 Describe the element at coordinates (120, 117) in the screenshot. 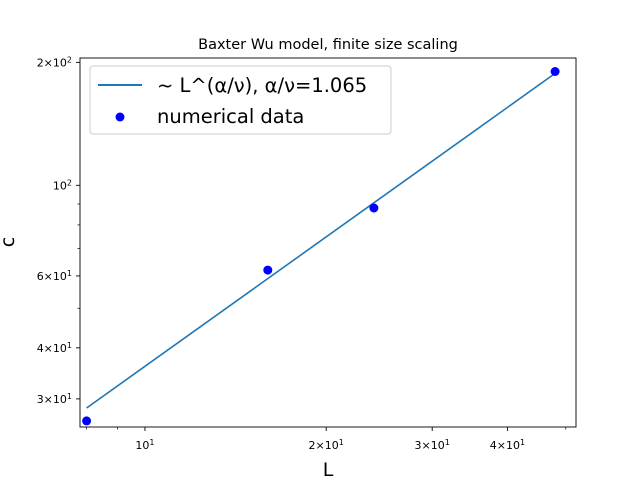

I see `legend-marker-swatch` at that location.